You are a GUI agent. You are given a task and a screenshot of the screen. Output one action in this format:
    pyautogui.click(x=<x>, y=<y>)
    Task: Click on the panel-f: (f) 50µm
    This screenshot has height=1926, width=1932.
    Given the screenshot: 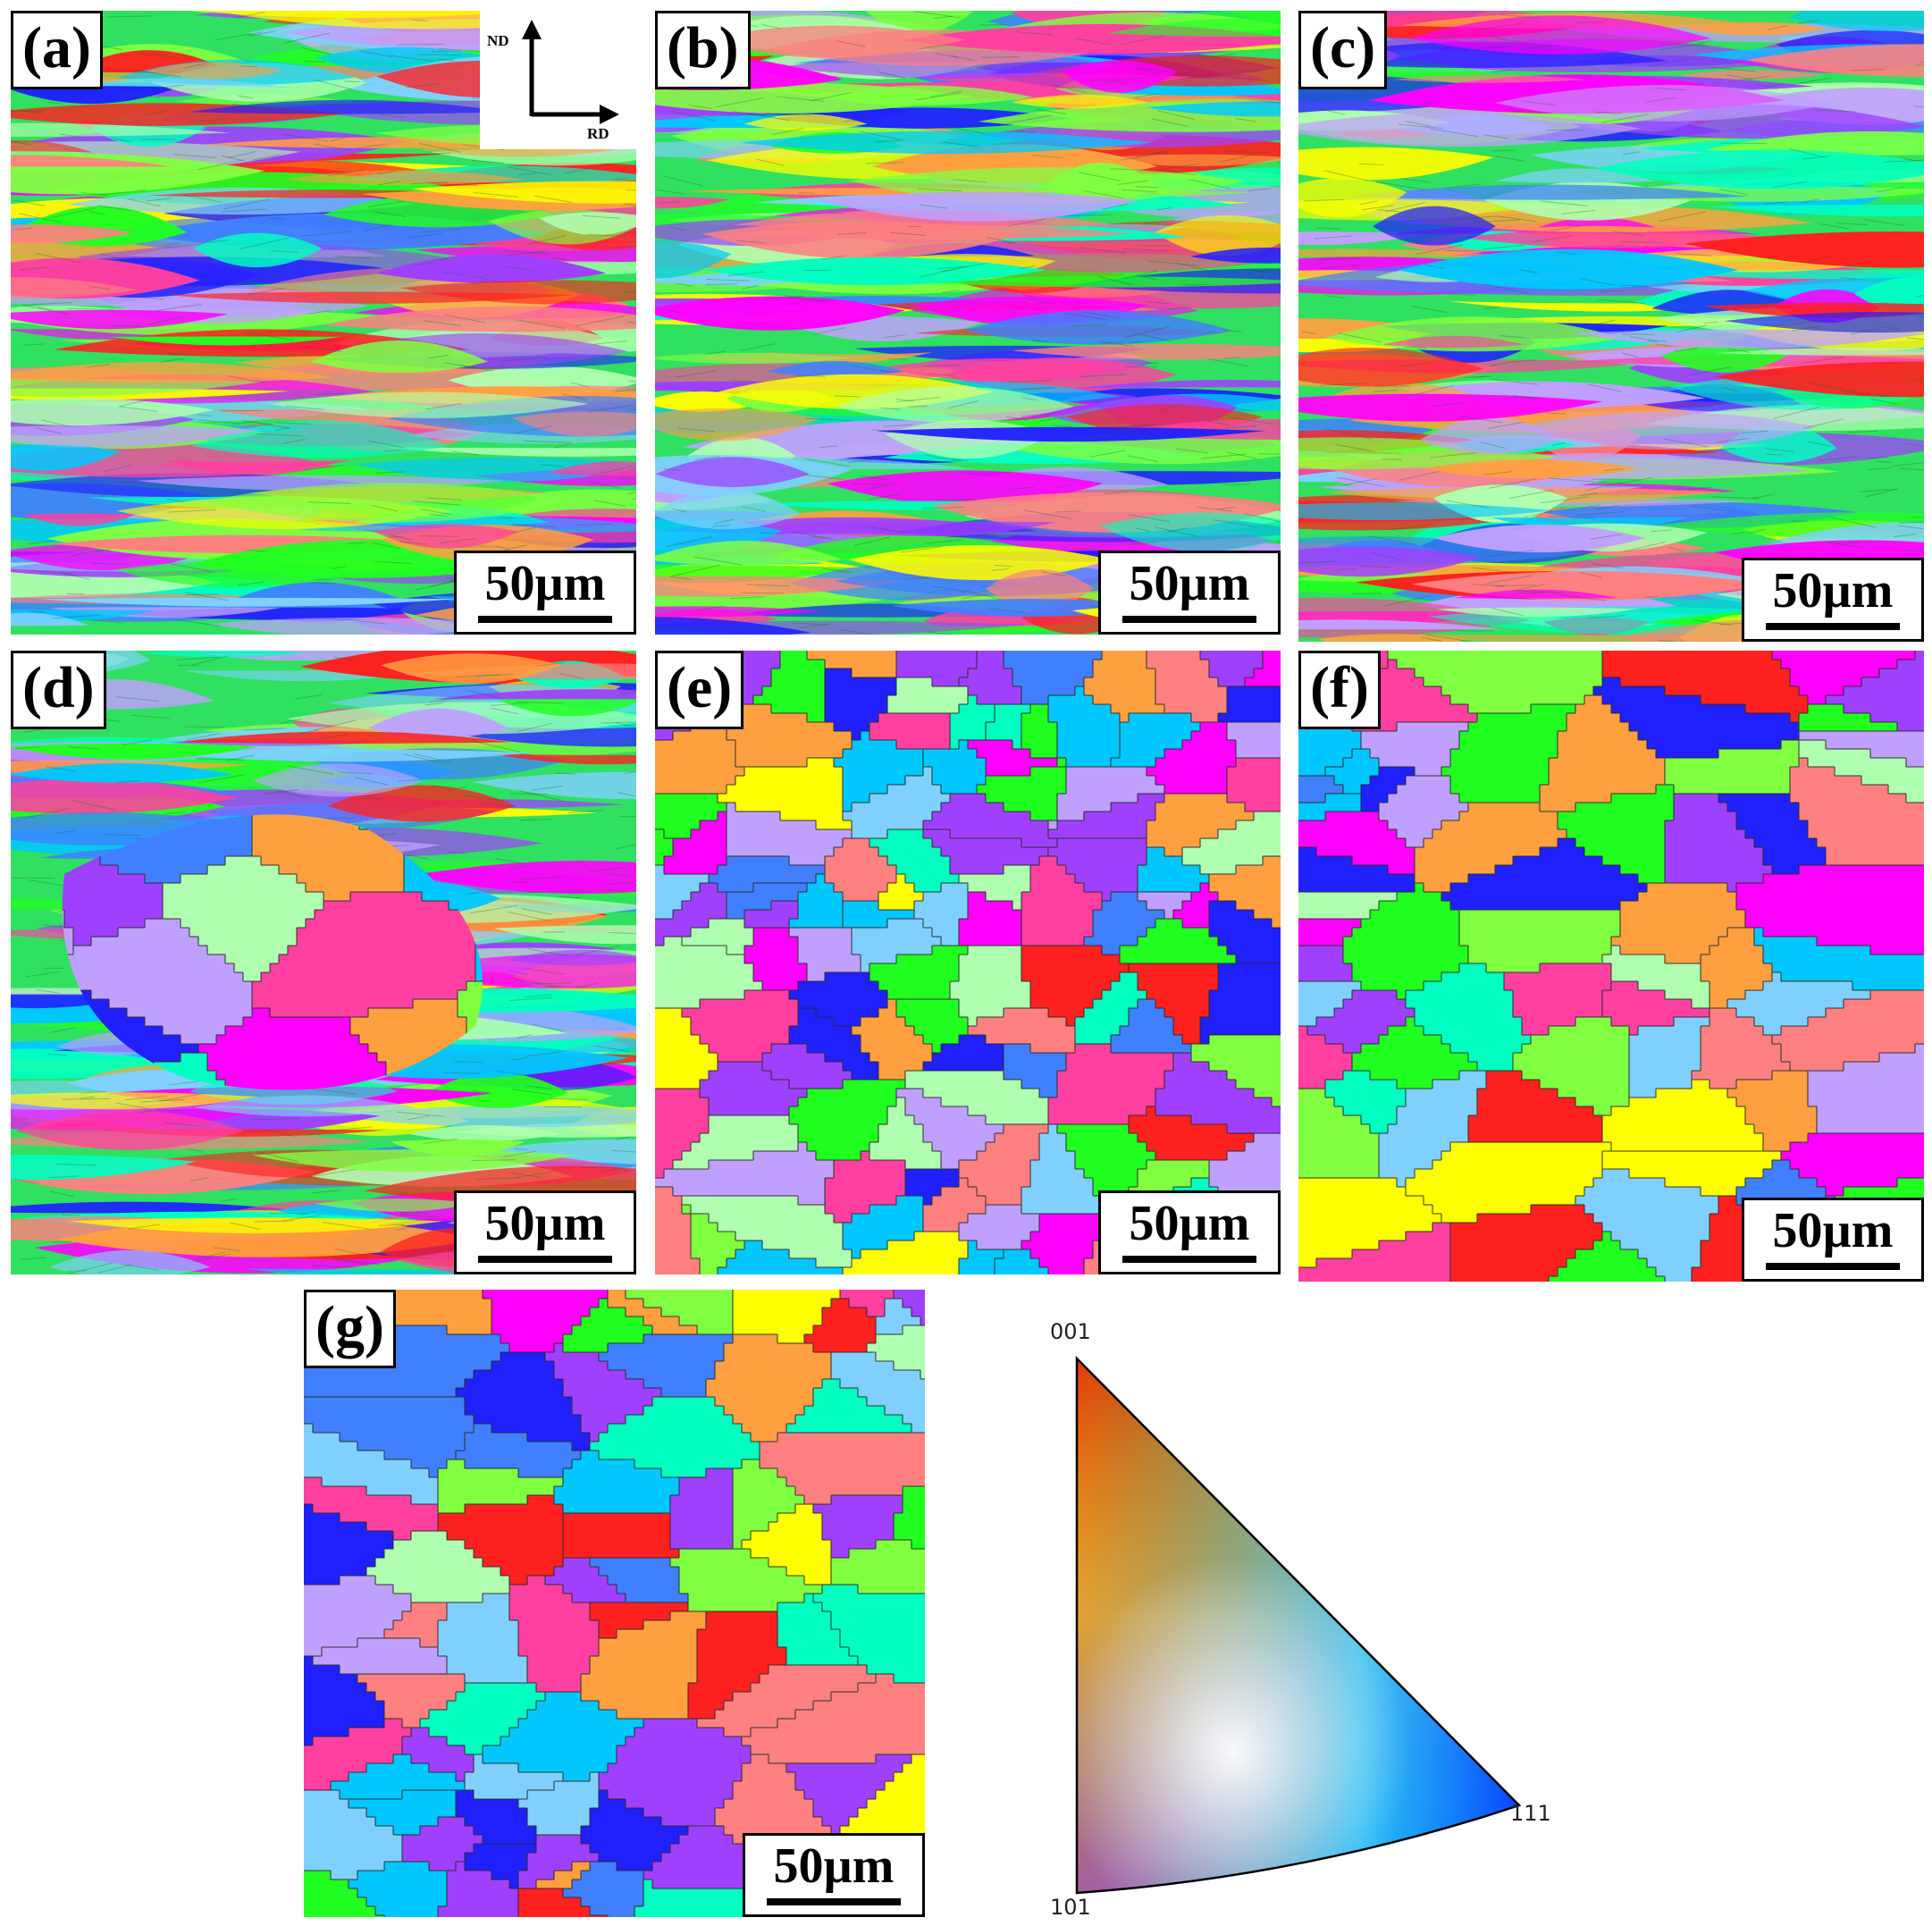 What is the action you would take?
    pyautogui.click(x=1611, y=966)
    